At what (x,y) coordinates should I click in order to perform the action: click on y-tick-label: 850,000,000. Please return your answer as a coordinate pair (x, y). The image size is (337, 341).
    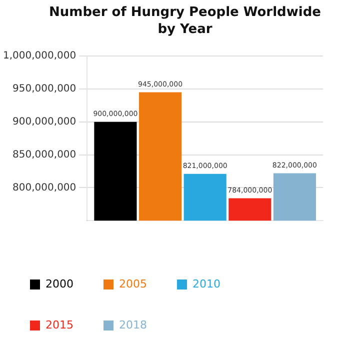
    Looking at the image, I should click on (44, 154).